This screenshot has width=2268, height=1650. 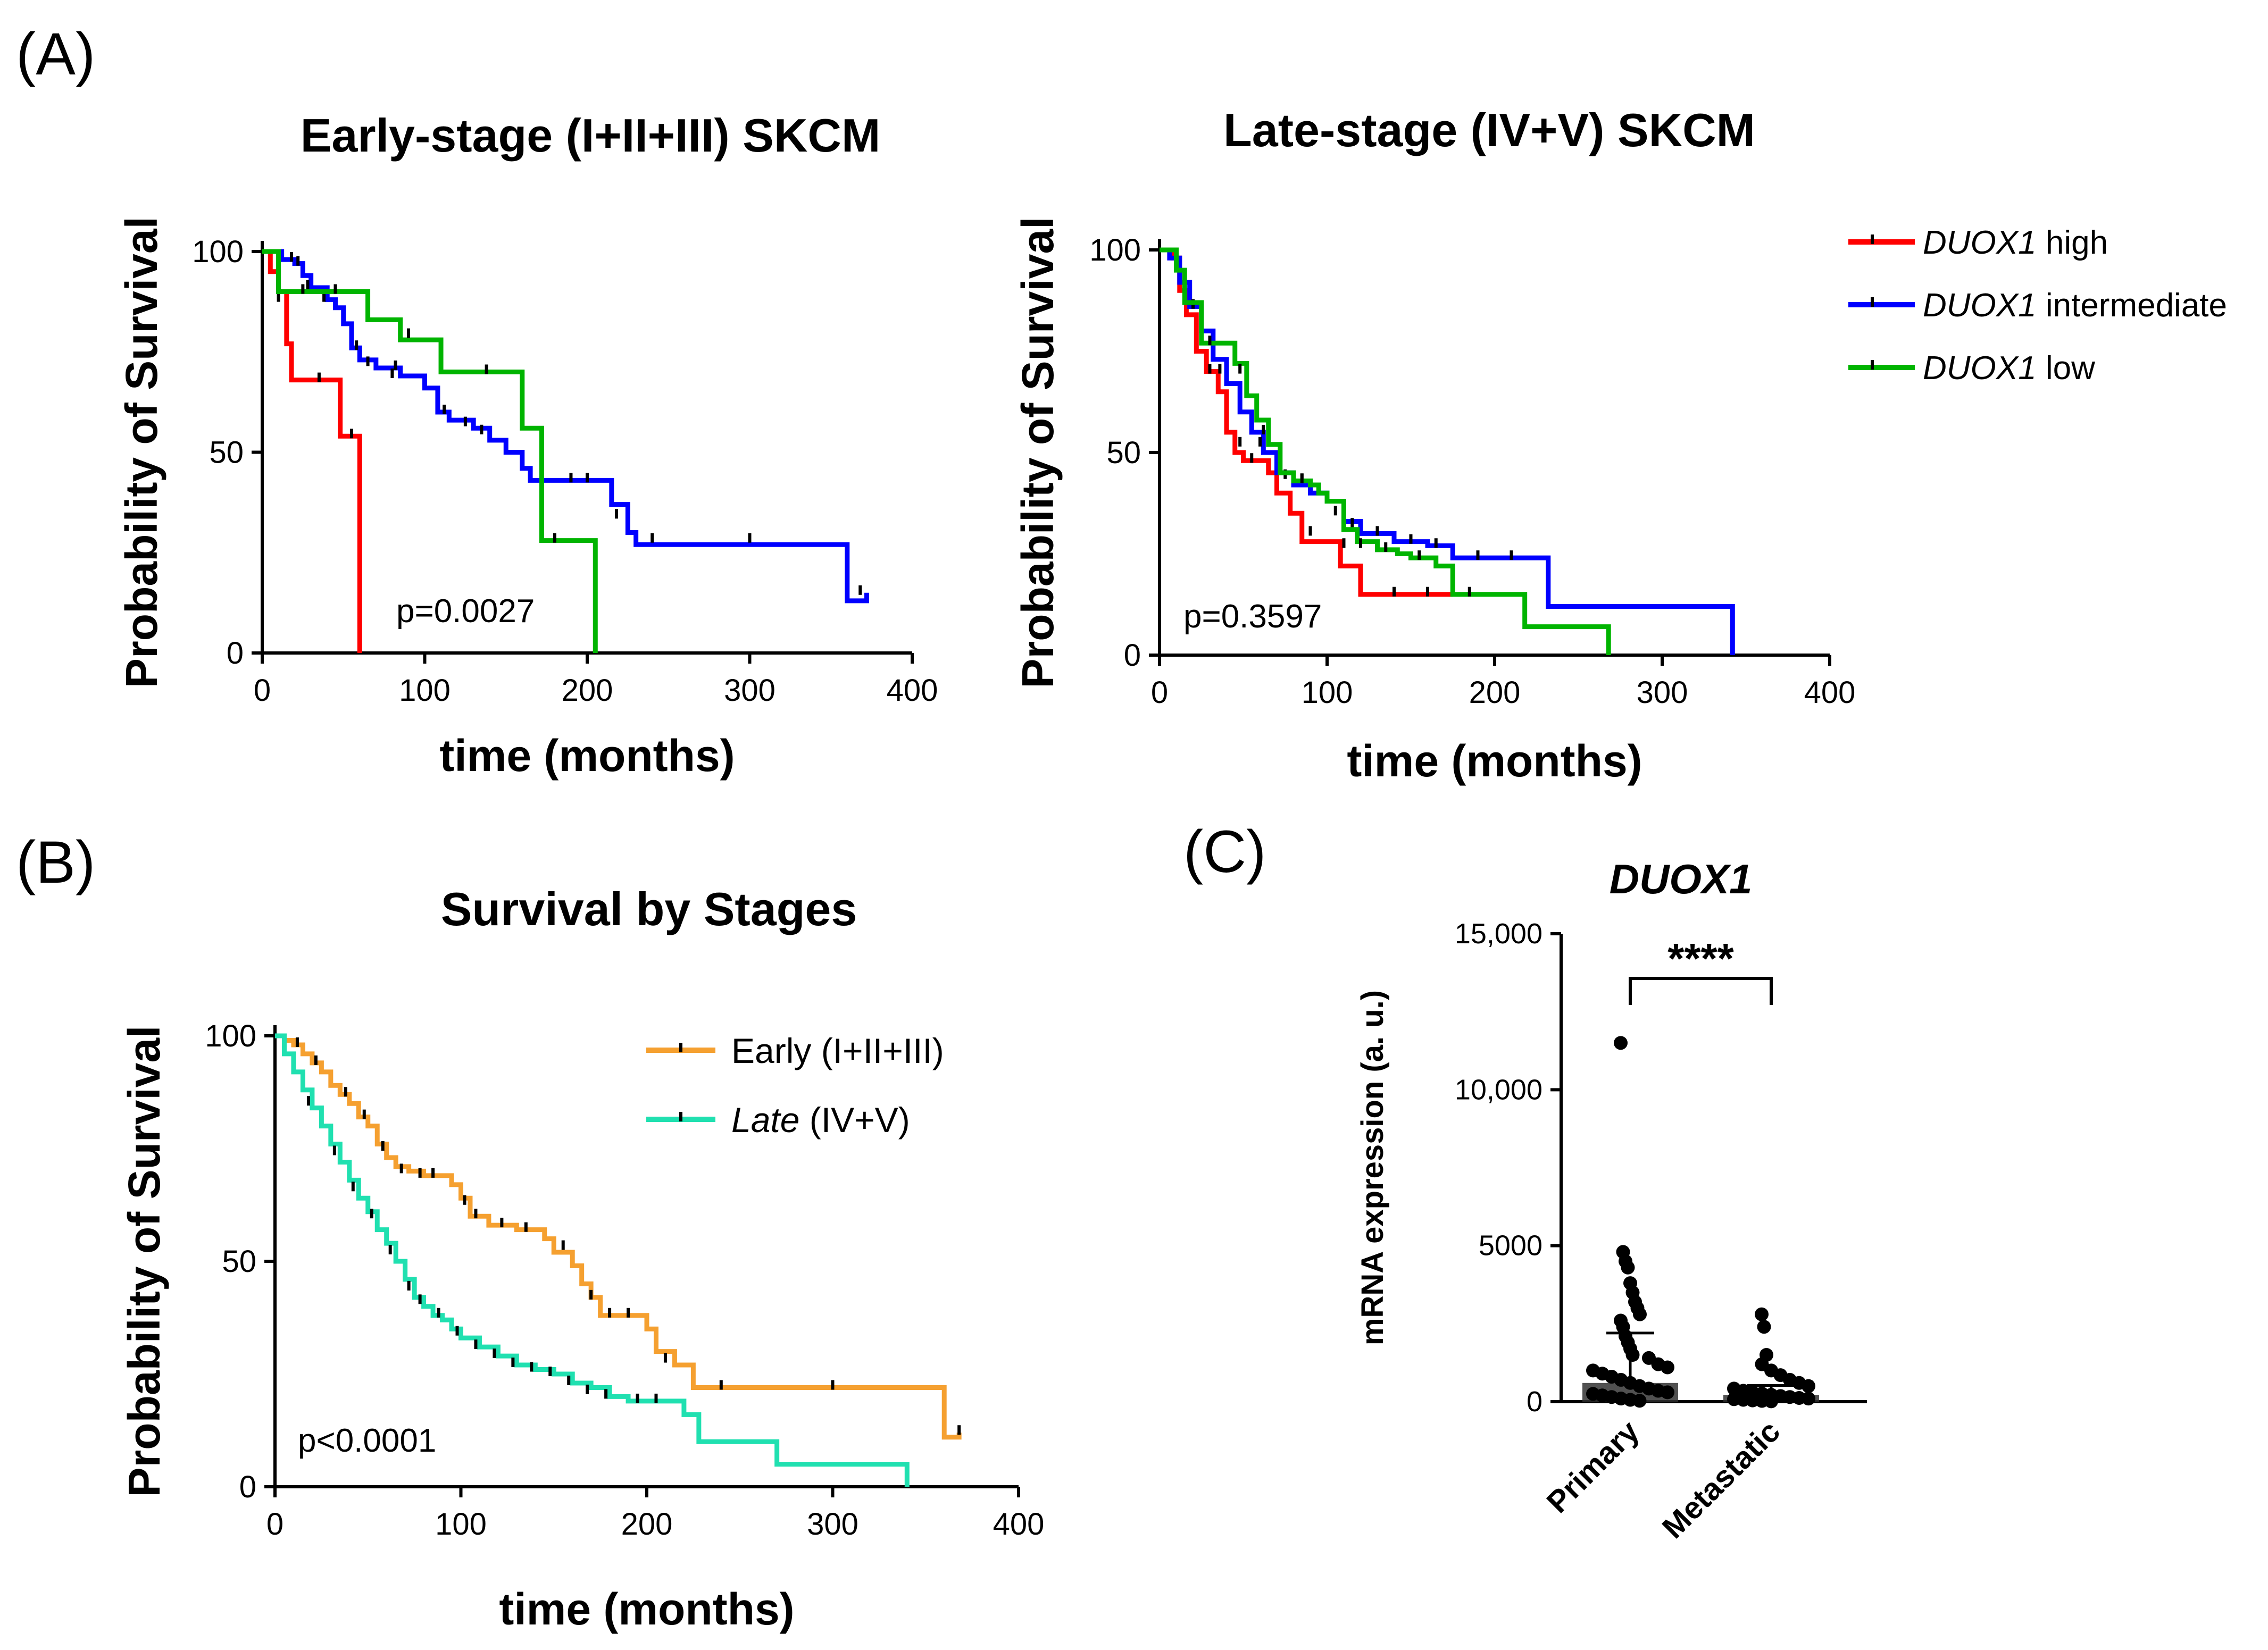 I want to click on legend-level: high, so click(x=2072, y=243).